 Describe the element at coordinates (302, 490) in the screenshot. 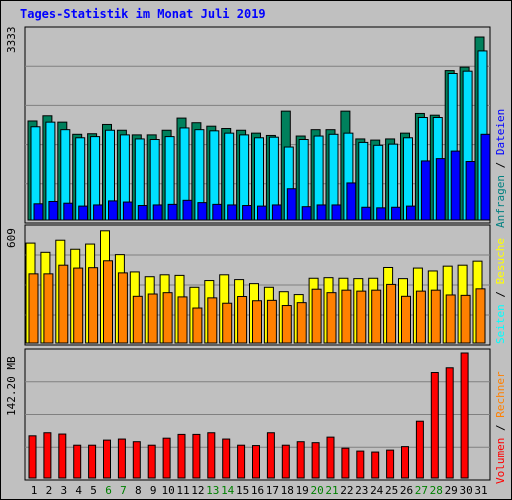

I see `x-tick-label-day-19: 19` at that location.